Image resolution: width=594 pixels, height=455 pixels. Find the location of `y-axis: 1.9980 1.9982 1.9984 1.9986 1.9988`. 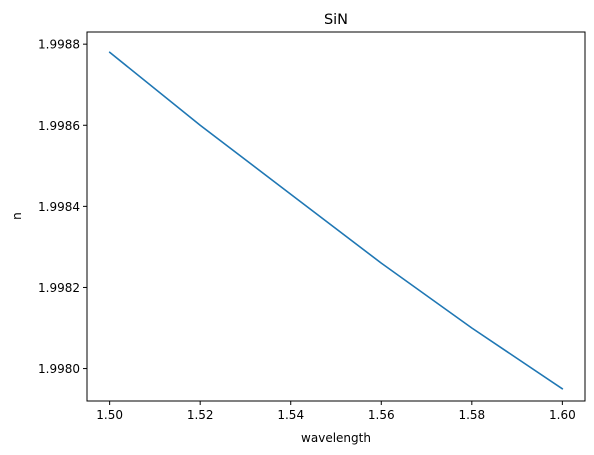

y-axis: 1.9980 1.9982 1.9984 1.9986 1.9988 is located at coordinates (62, 207).